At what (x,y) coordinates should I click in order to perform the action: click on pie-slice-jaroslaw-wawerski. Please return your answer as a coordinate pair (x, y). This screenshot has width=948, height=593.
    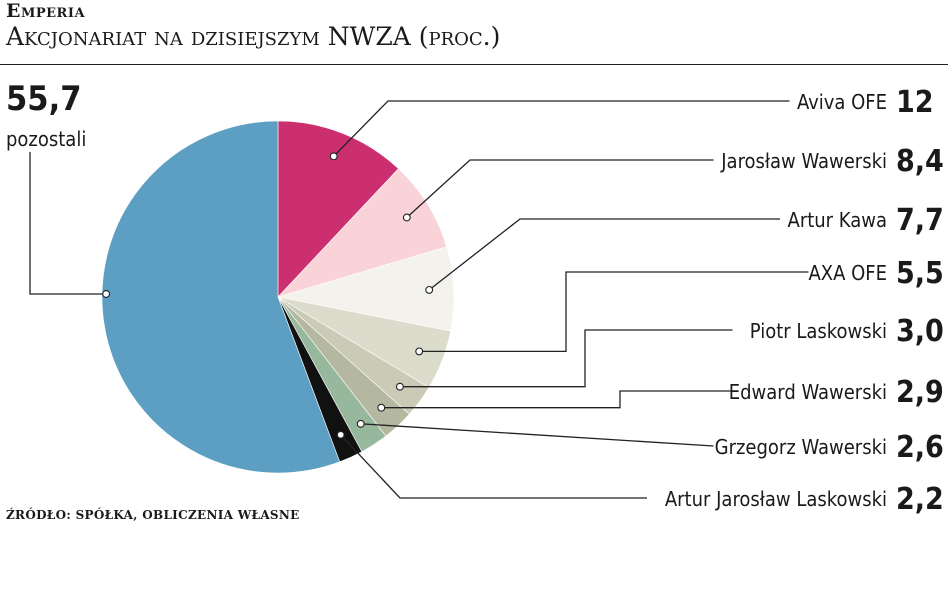
    Looking at the image, I should click on (362, 233).